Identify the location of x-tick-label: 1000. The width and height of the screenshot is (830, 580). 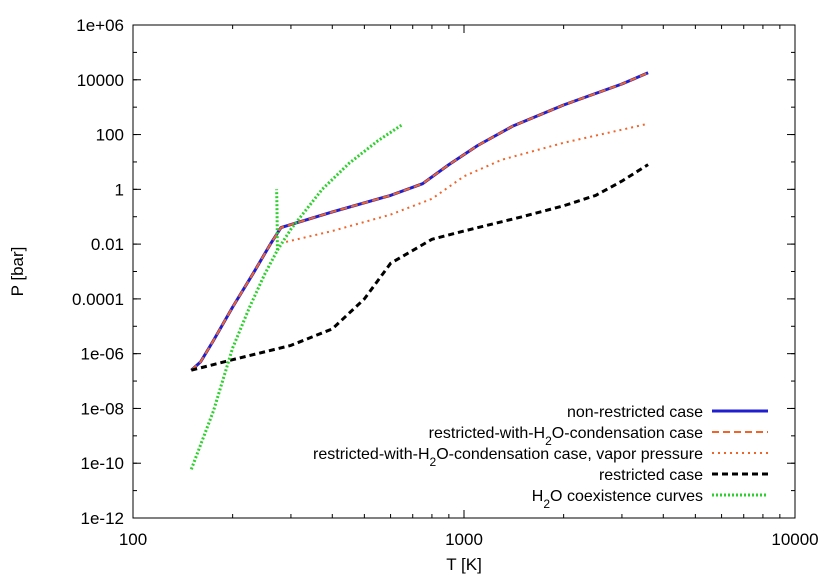
(464, 539).